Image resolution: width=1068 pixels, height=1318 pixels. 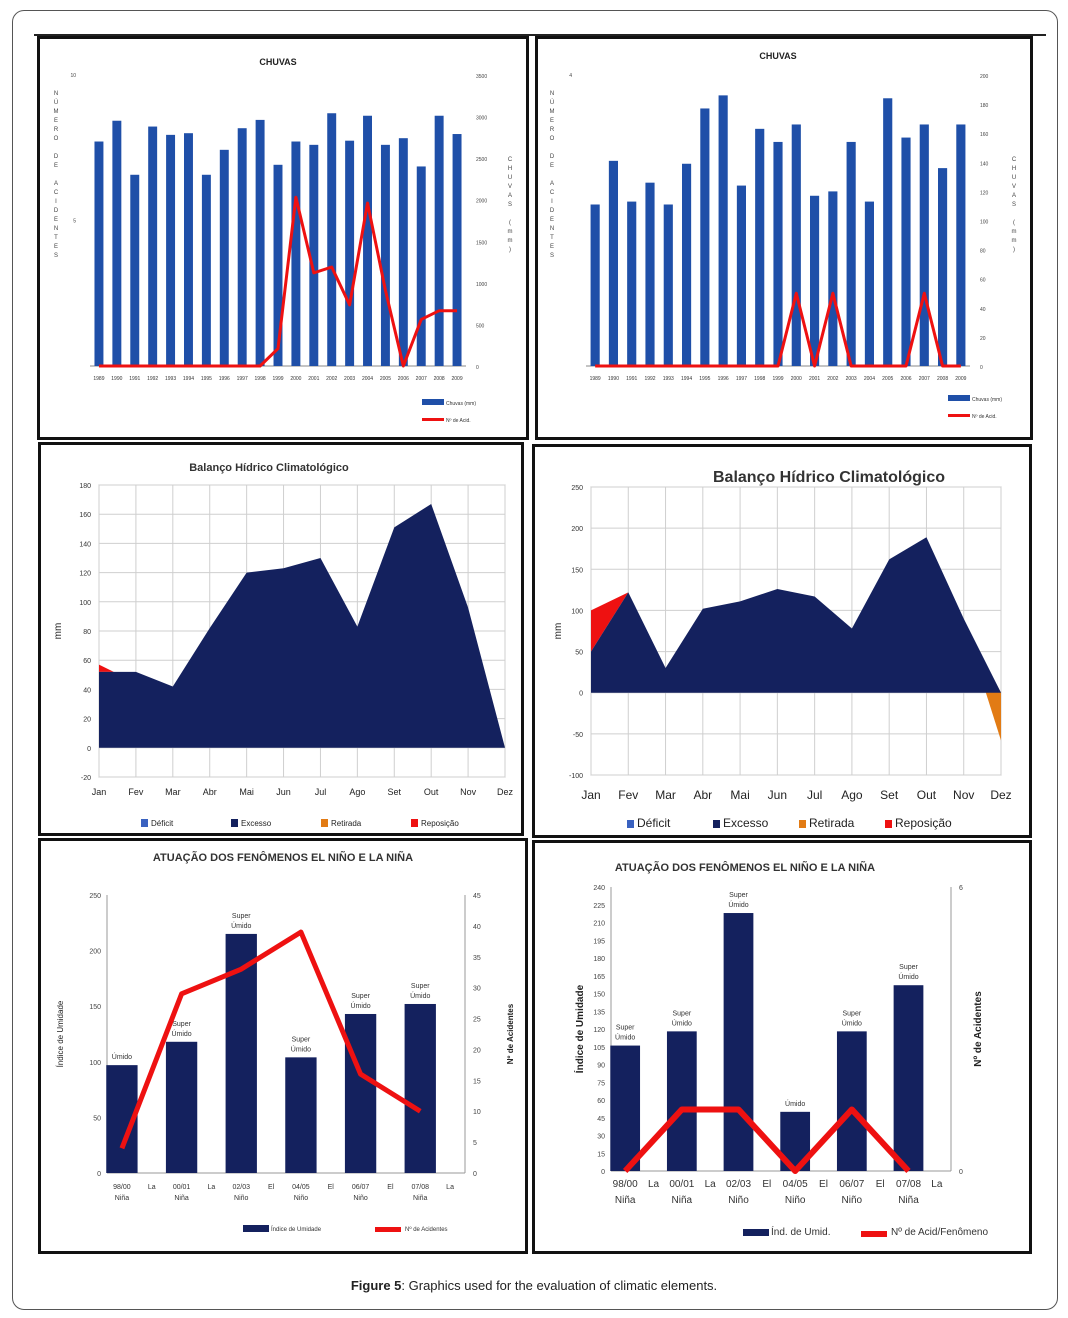 What do you see at coordinates (73, 76) in the screenshot?
I see `y-tick-label: 10` at bounding box center [73, 76].